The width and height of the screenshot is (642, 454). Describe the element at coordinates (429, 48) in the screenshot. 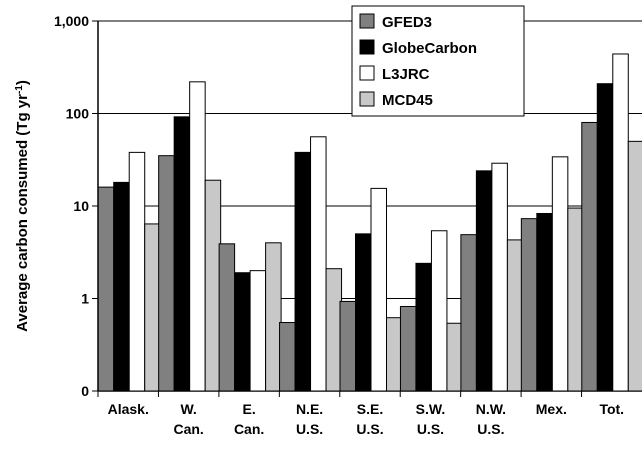

I see `legend-label: GlobeCarbon` at that location.